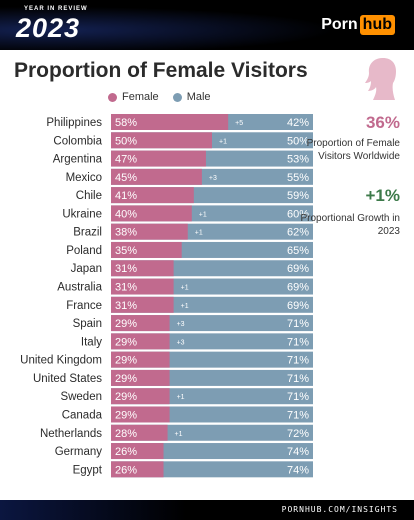 This screenshot has height=520, width=414. I want to click on category-label: Japan, so click(86, 269).